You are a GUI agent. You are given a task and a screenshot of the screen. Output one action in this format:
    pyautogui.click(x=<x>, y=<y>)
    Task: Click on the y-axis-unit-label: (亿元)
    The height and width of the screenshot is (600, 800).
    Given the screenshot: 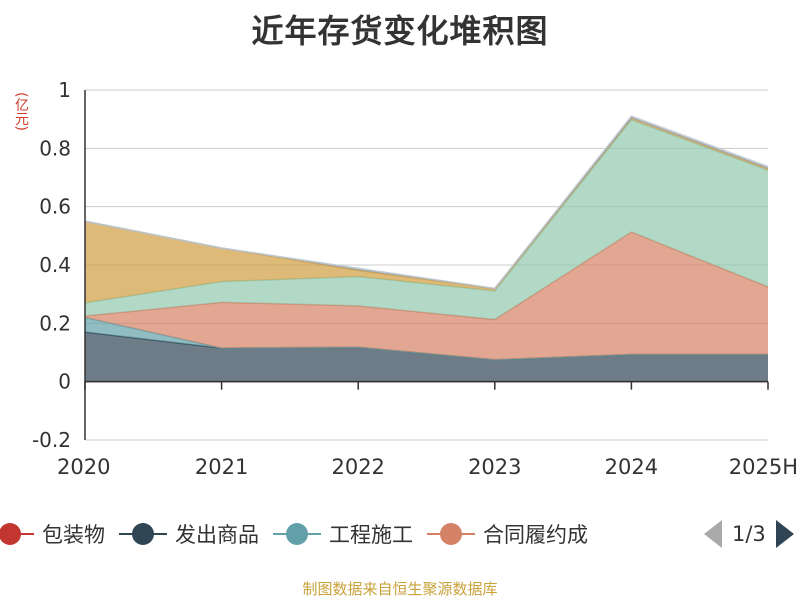 What is the action you would take?
    pyautogui.click(x=21, y=111)
    